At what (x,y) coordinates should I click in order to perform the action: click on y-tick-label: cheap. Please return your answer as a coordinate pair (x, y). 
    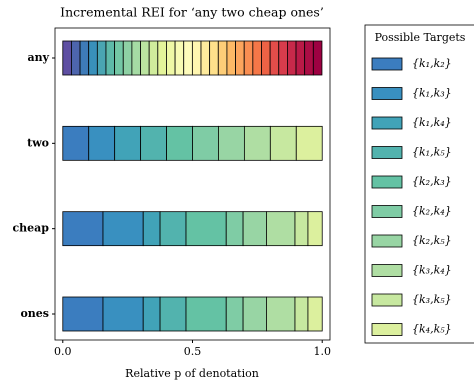
    Looking at the image, I should click on (30, 228).